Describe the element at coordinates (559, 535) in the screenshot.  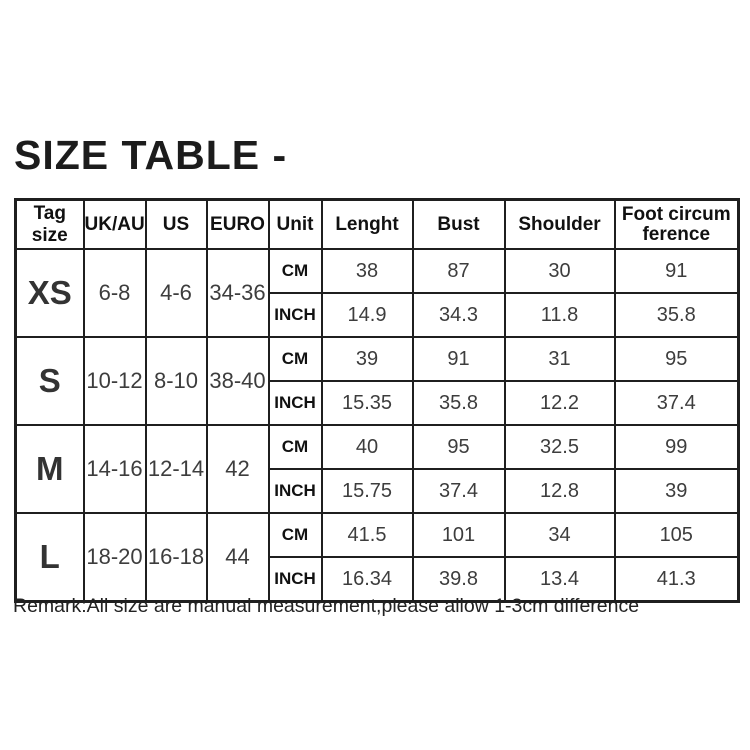
I see `l-cm-shoulder: 34` at that location.